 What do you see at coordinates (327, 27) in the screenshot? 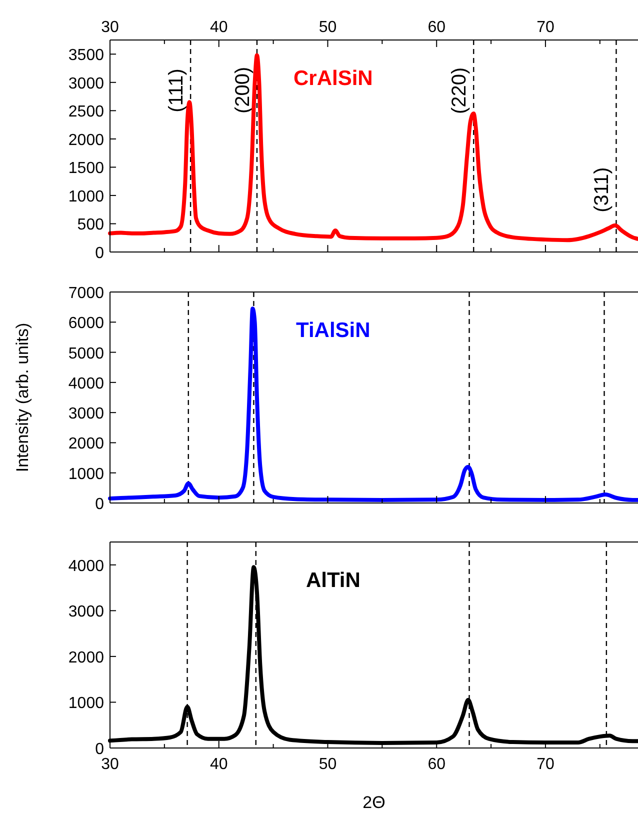
I see `x2-tick-label: 50` at bounding box center [327, 27].